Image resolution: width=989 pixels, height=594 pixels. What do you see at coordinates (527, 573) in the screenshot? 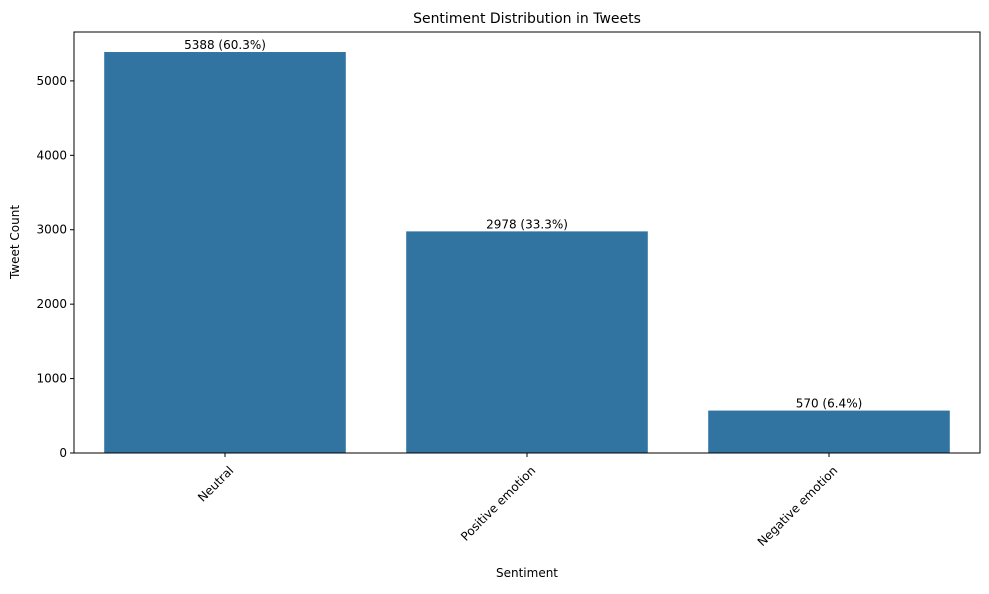
I see `x-axis-label: Sentiment` at bounding box center [527, 573].